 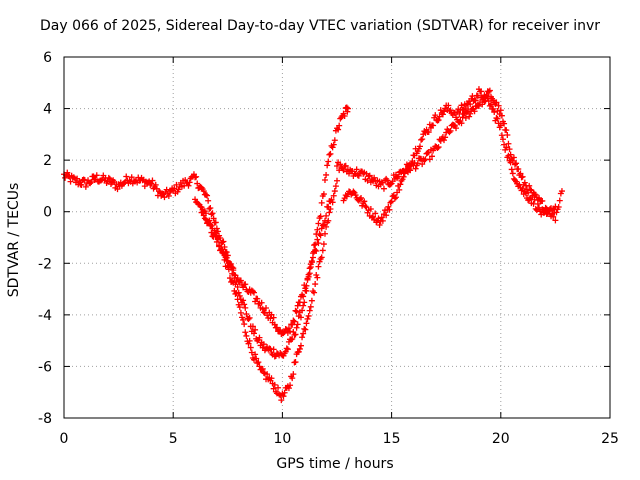 What do you see at coordinates (610, 439) in the screenshot?
I see `x-tick-label: 25` at bounding box center [610, 439].